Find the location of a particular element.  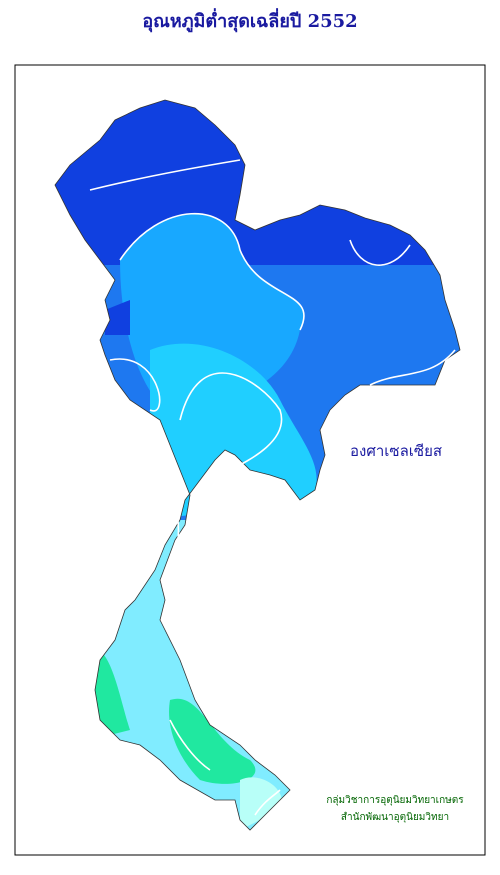

title: อุณหภูมิต่ำสุดเฉลี่ยปี 2552 is located at coordinates (249, 20).